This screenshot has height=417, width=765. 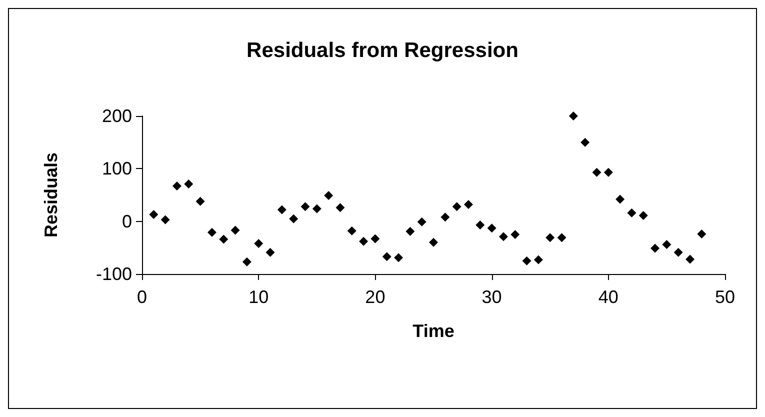 I want to click on x-tick-label: 20, so click(x=375, y=297).